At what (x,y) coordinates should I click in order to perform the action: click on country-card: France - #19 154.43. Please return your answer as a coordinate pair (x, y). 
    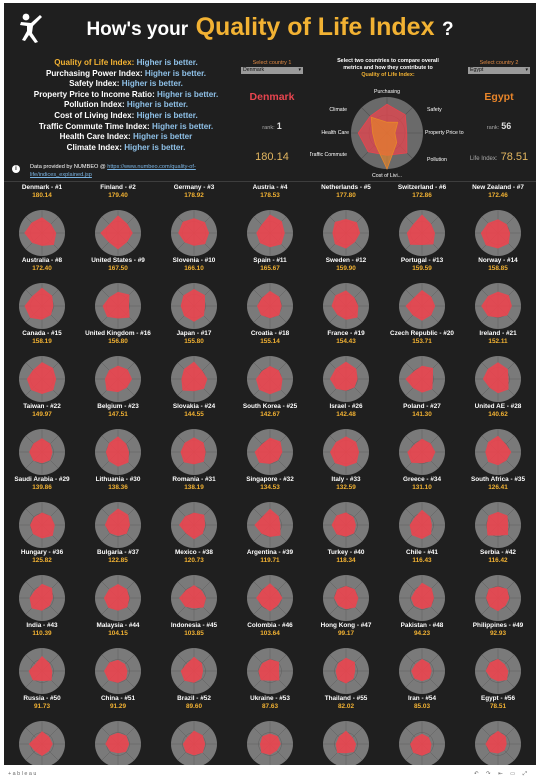
    Looking at the image, I should click on (346, 370).